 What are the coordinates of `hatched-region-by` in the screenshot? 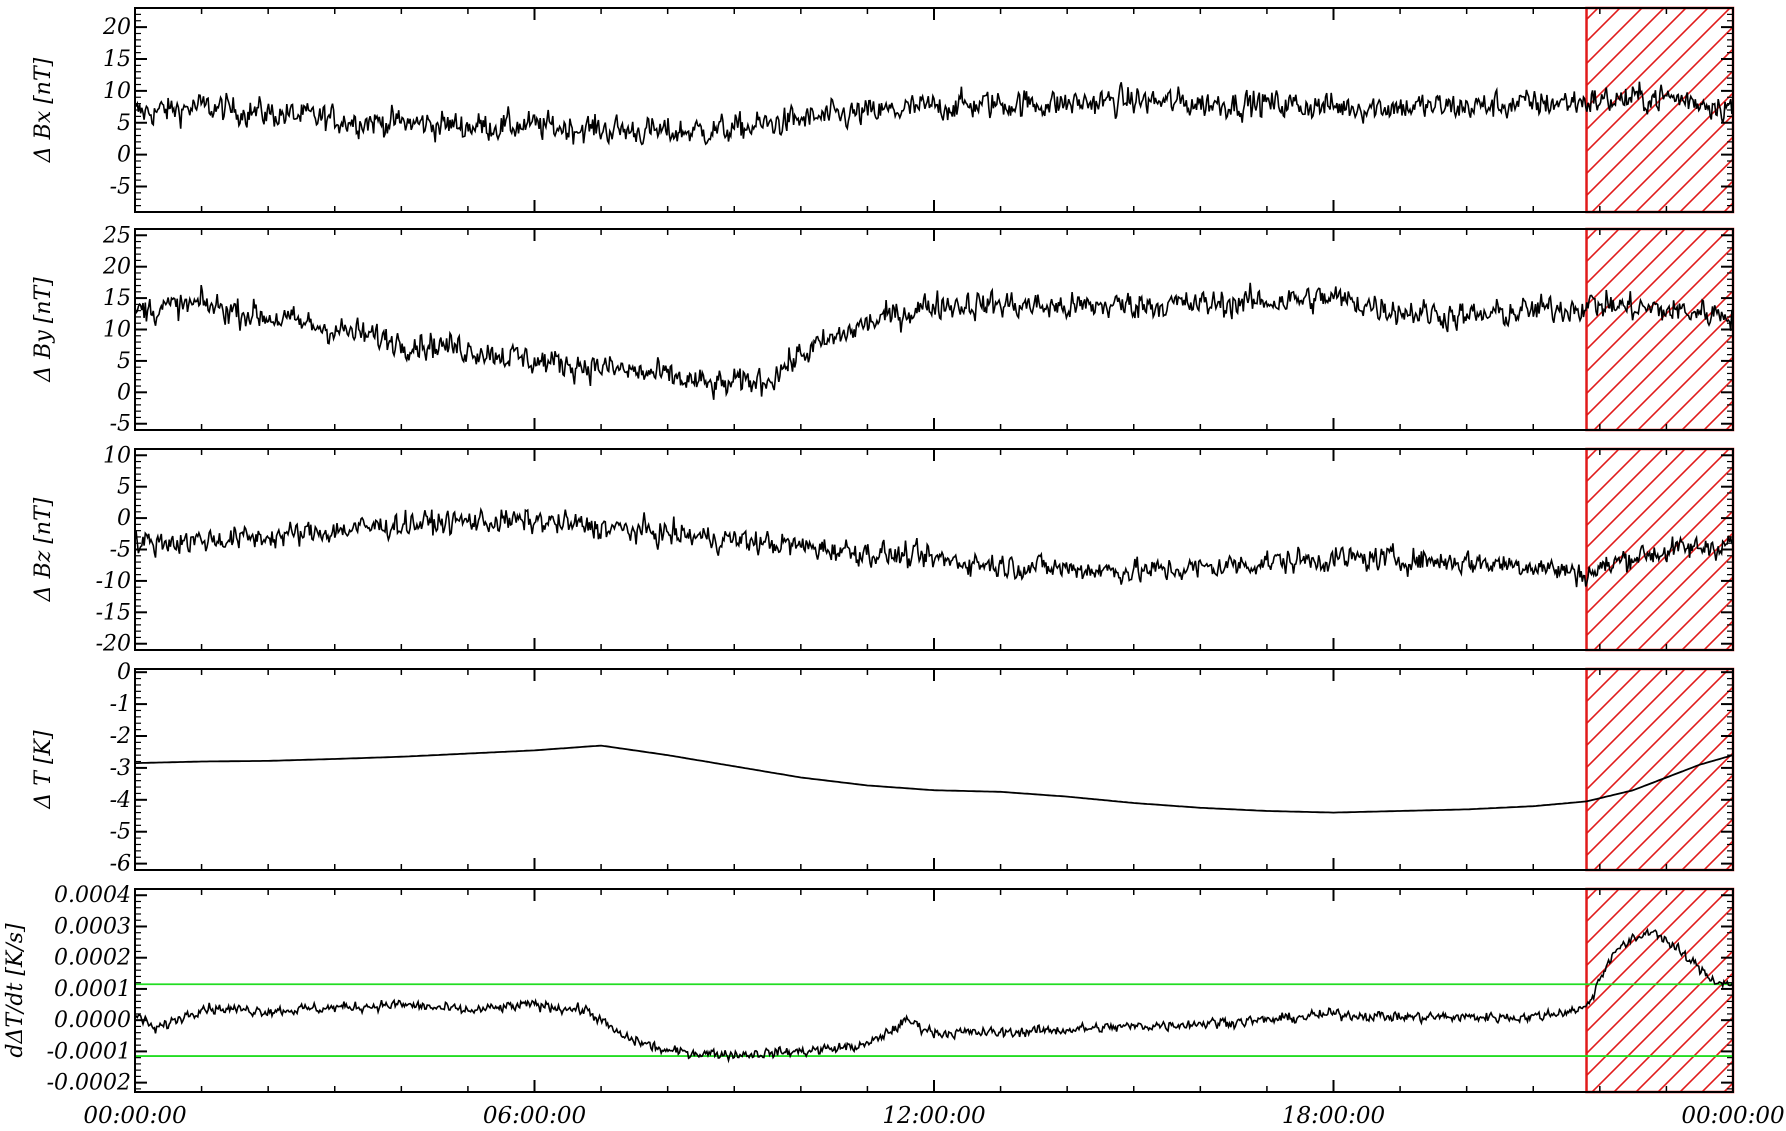 It's located at (1660, 329).